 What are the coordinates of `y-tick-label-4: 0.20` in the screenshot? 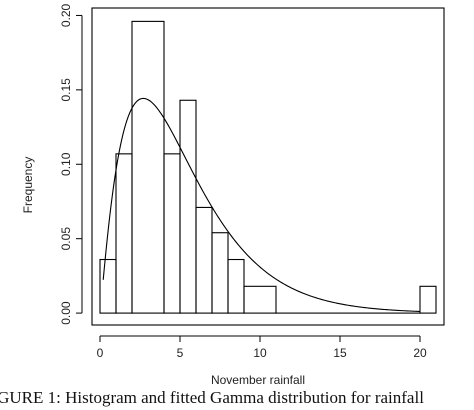 It's located at (66, 15).